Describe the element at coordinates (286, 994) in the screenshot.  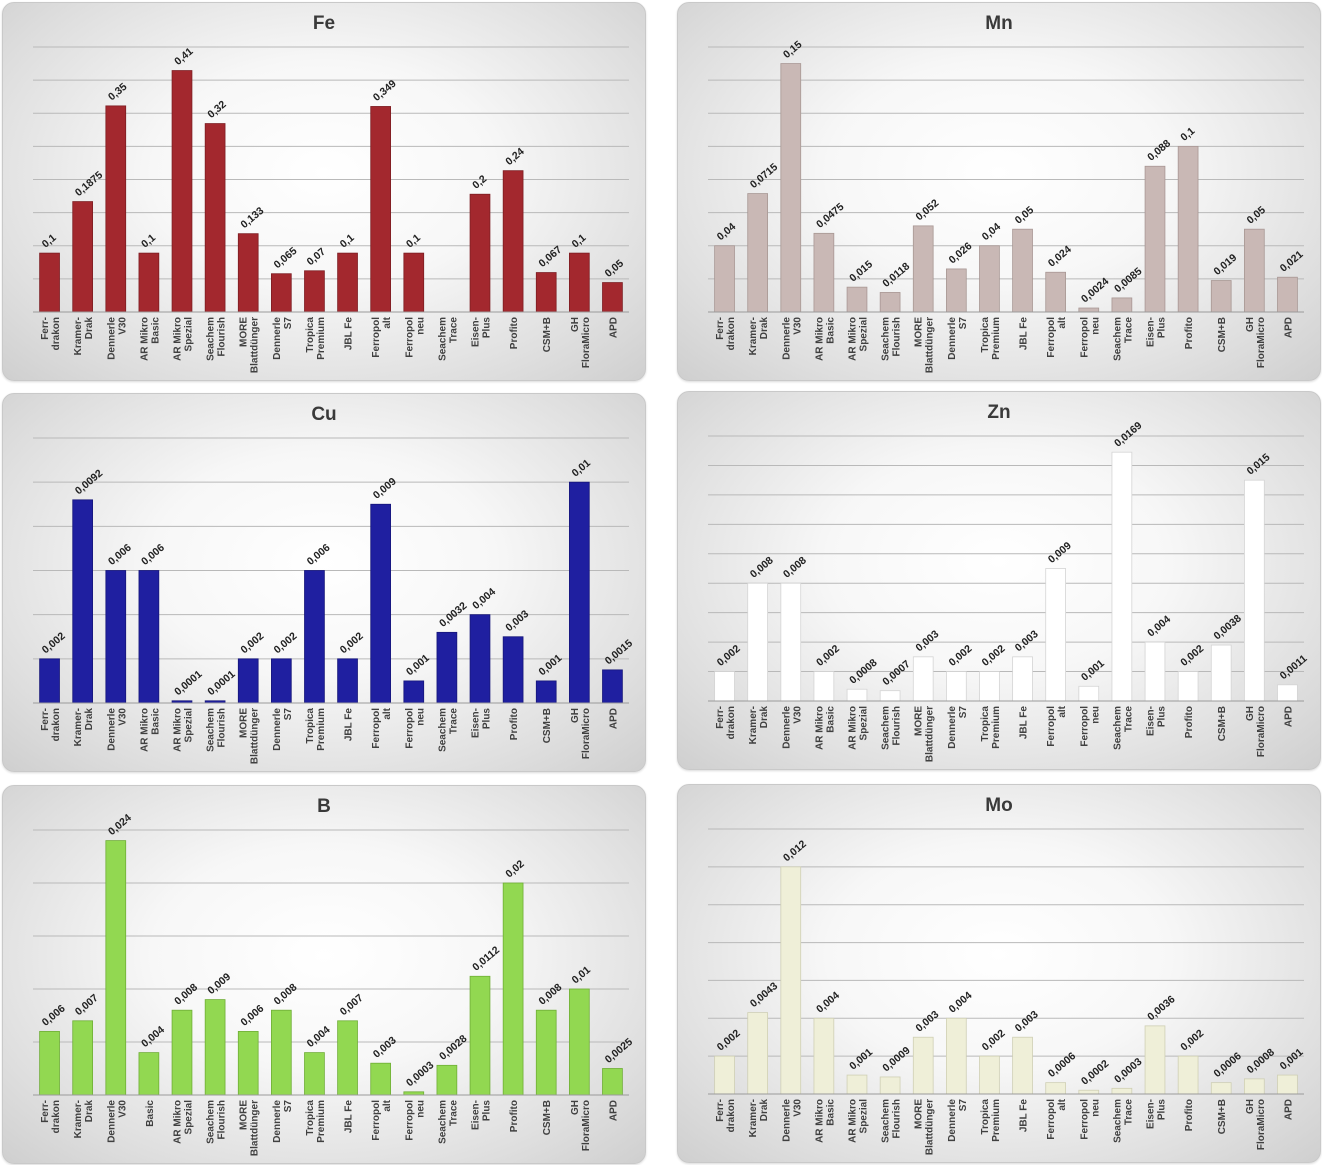
I see `data-label: 0,008` at that location.